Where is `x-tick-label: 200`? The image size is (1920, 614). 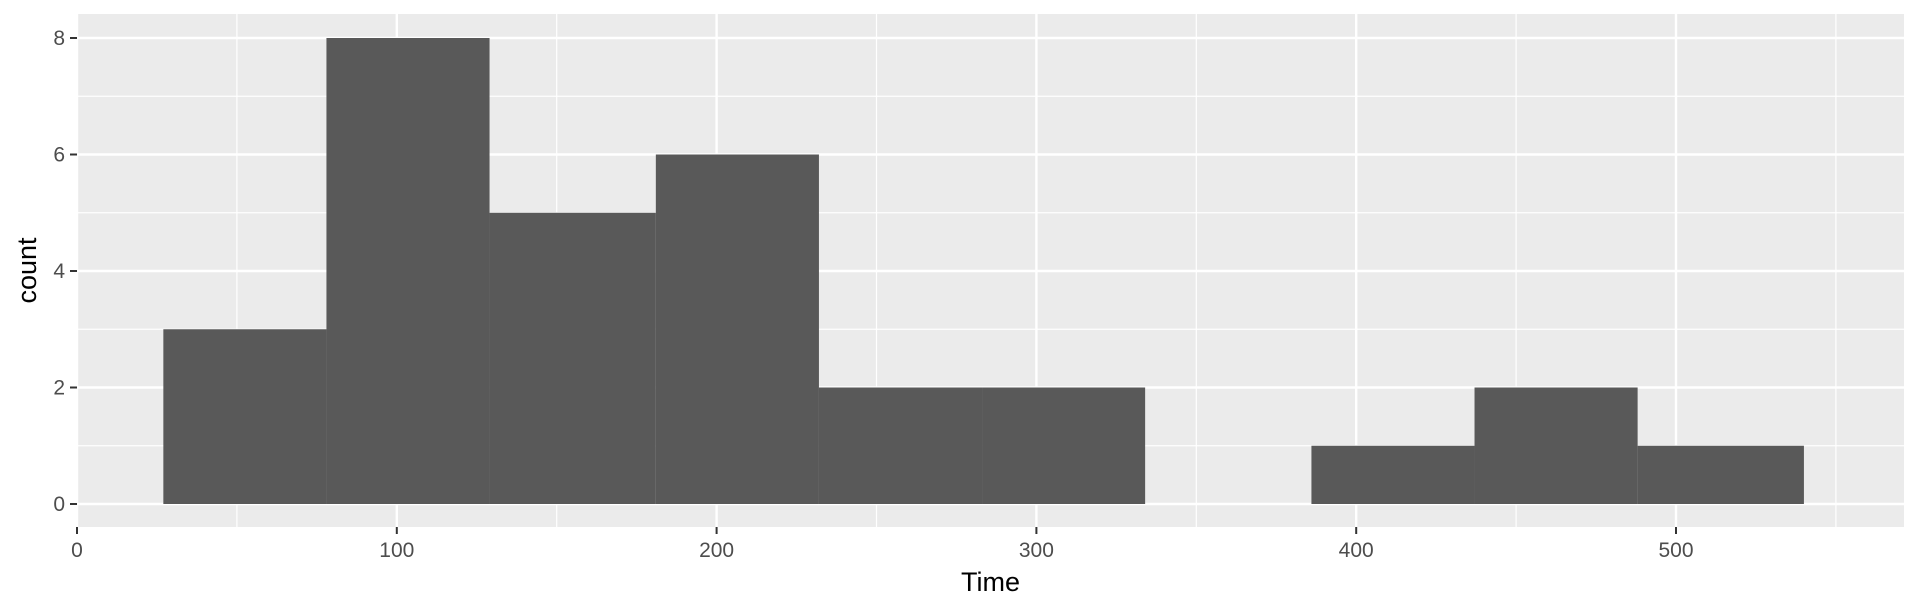 x-tick-label: 200 is located at coordinates (716, 550).